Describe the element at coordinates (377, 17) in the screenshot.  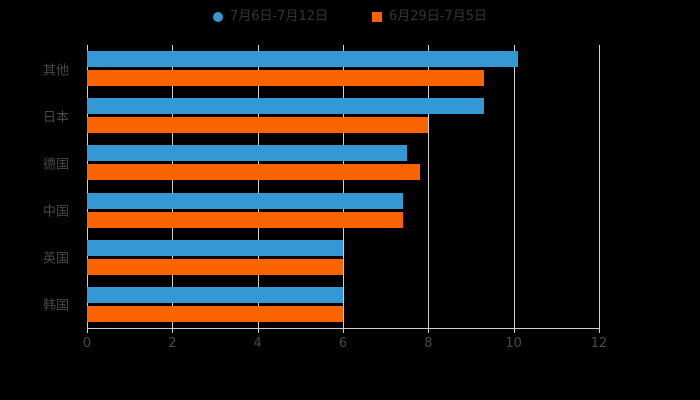
I see `legend-marker-square-icon` at that location.